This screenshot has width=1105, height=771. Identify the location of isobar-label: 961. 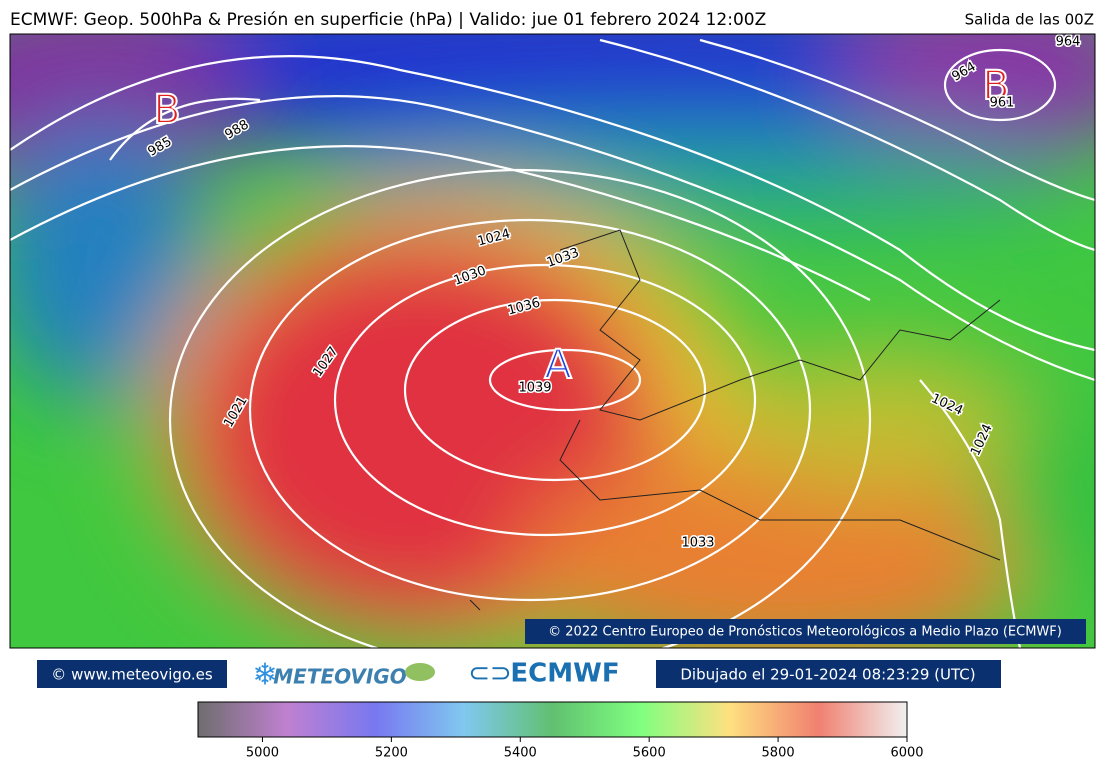
(1002, 103).